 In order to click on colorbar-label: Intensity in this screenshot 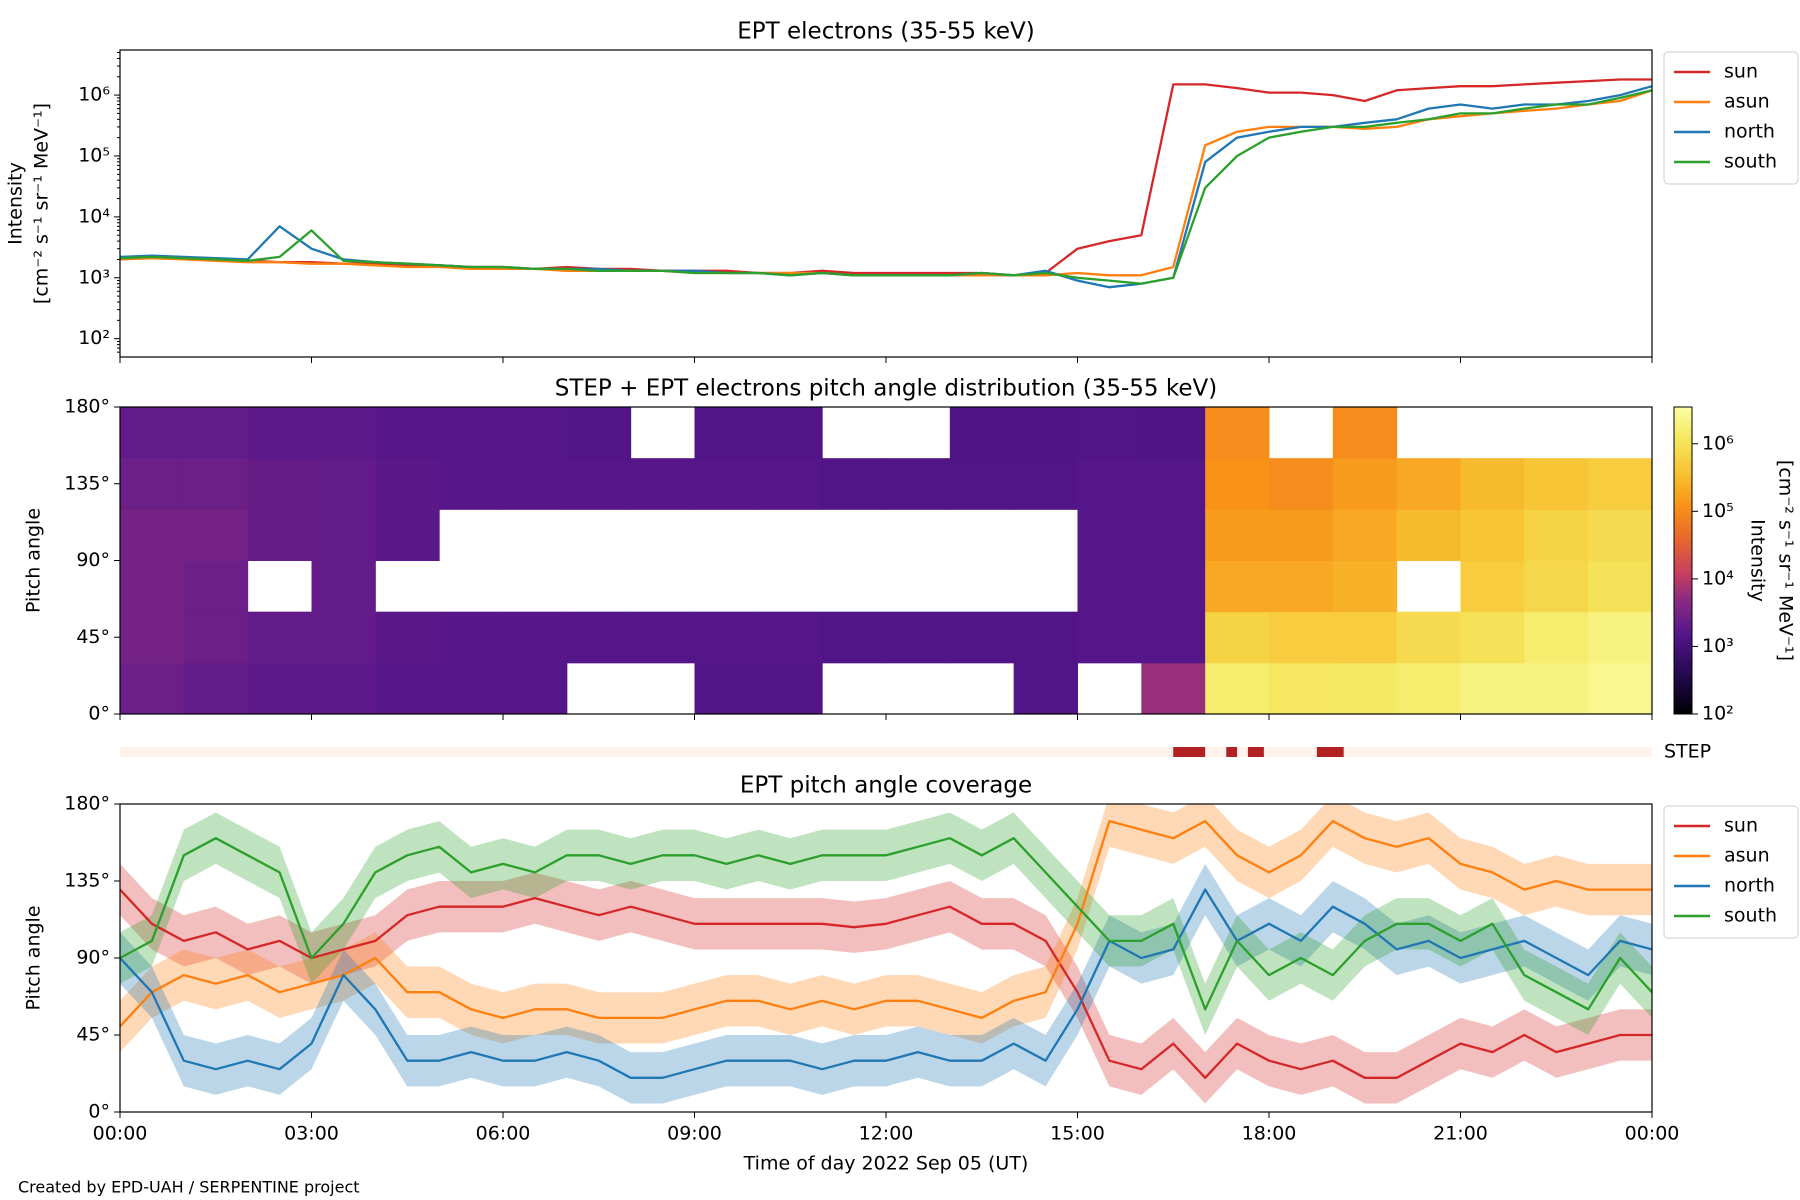, I will do `click(1758, 560)`.